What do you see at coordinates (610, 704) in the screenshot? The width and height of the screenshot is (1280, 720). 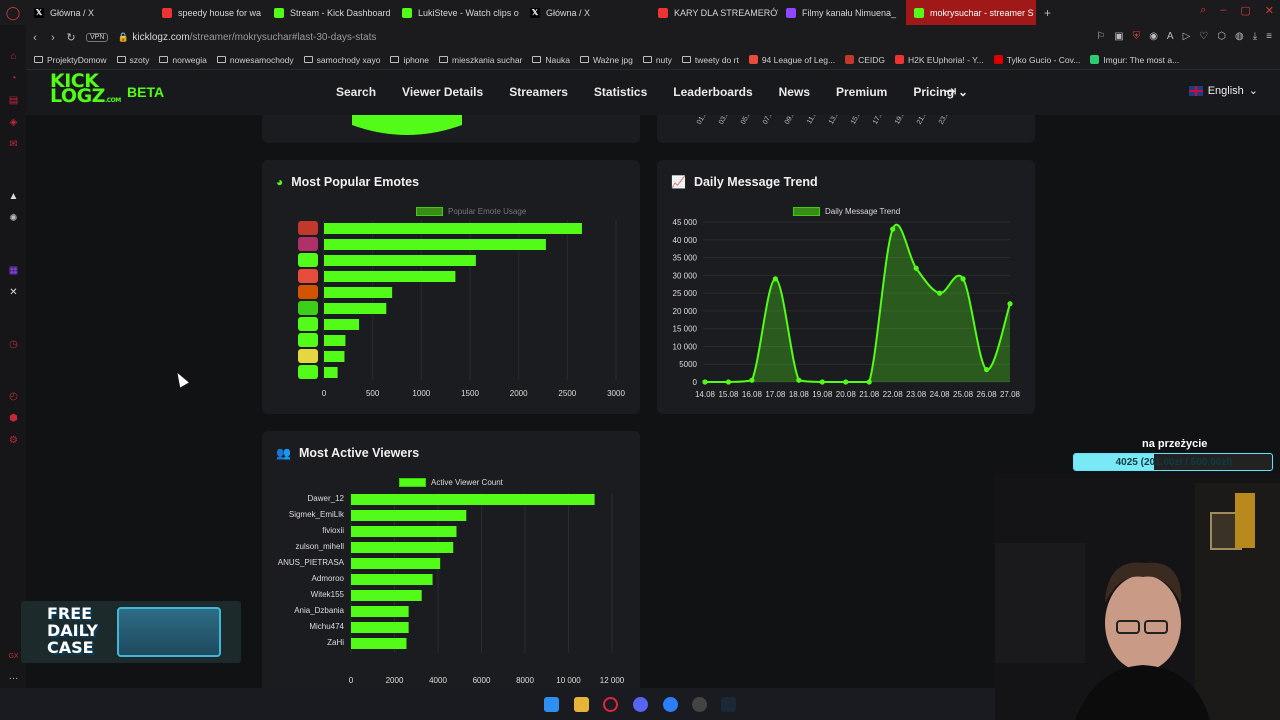 I see `opera-gx-taskbar-icon` at bounding box center [610, 704].